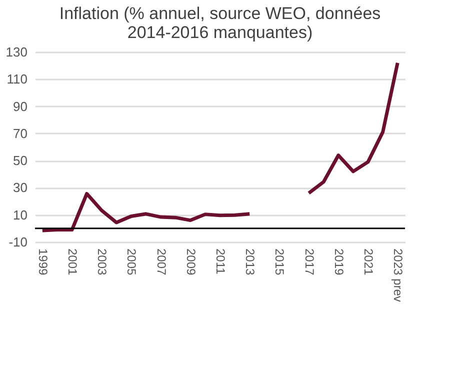 The height and width of the screenshot is (366, 460). What do you see at coordinates (20, 214) in the screenshot?
I see `y-tick-label: 10` at bounding box center [20, 214].